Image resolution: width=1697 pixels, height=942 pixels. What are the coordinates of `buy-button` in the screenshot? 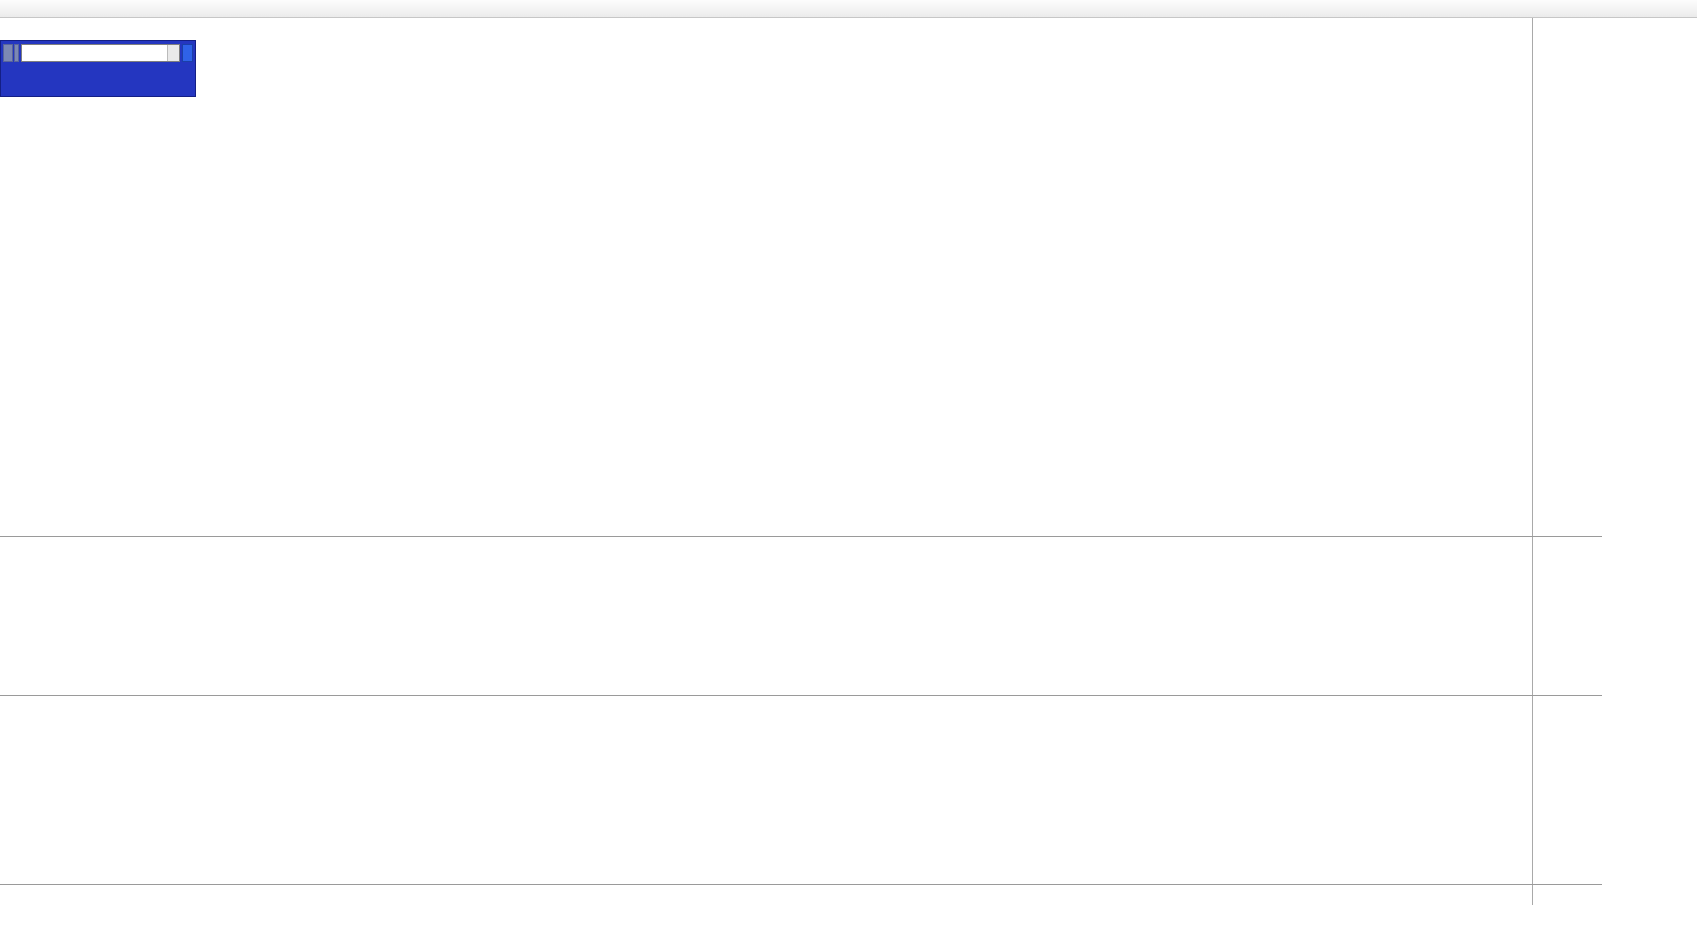 It's located at (187, 53).